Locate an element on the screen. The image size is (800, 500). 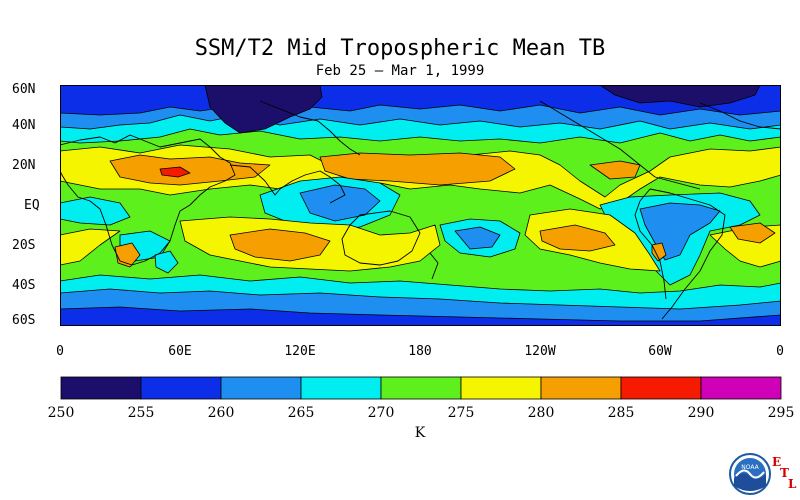
colorbar-tick-290: 290 is located at coordinates (701, 413).